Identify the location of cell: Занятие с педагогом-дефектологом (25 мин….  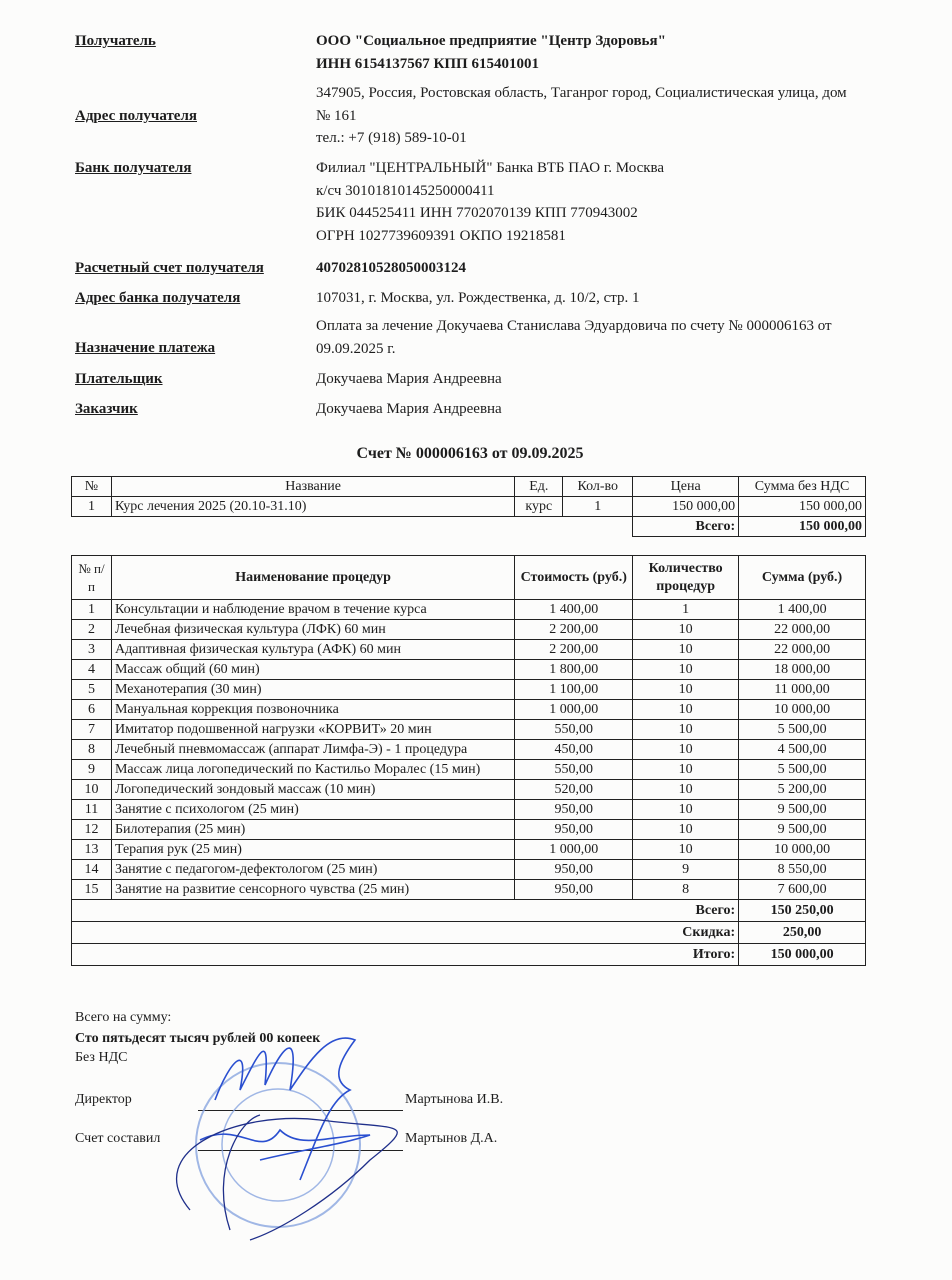
(313, 869).